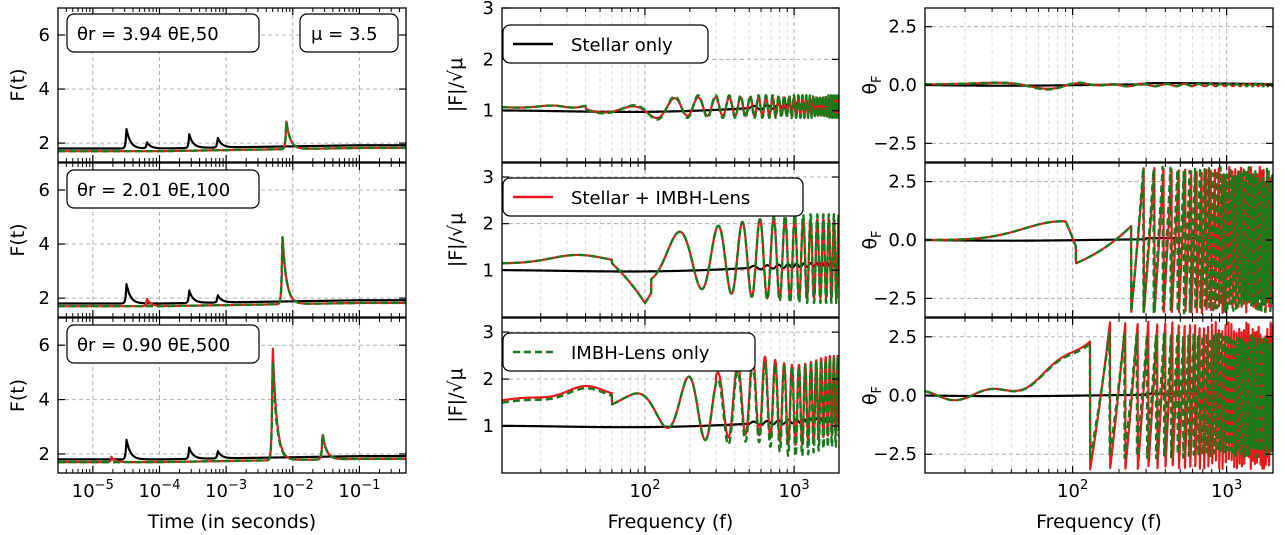 The height and width of the screenshot is (535, 1285). What do you see at coordinates (304, 485) in the screenshot?
I see `tick-label-exponent: −2` at bounding box center [304, 485].